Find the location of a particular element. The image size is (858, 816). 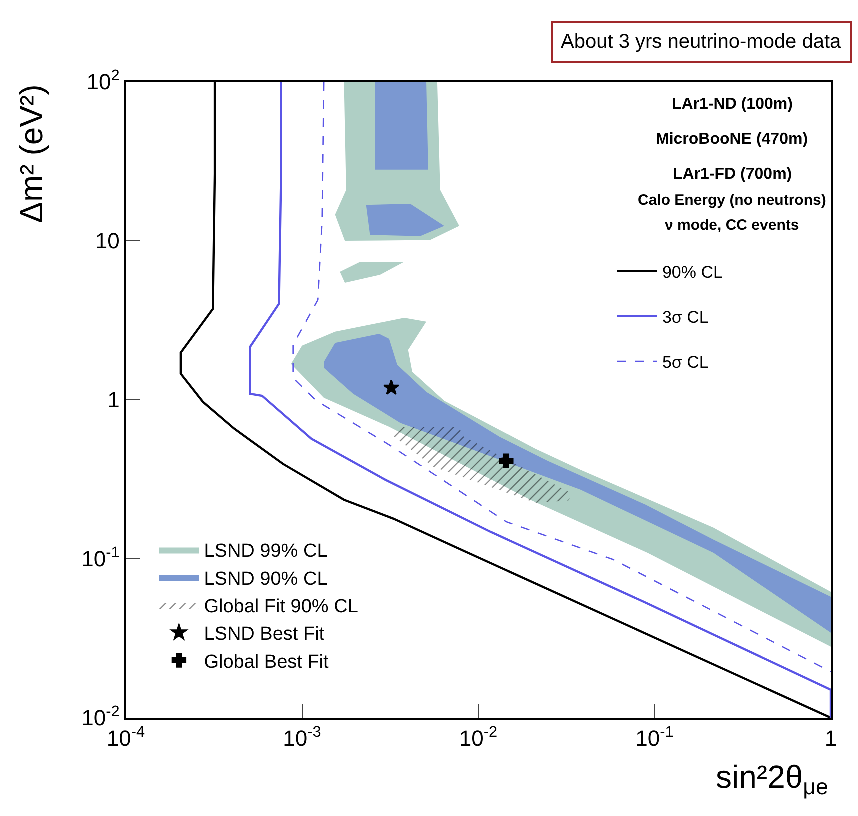

legend-label: Global Fit 90% CL is located at coordinates (281, 607).